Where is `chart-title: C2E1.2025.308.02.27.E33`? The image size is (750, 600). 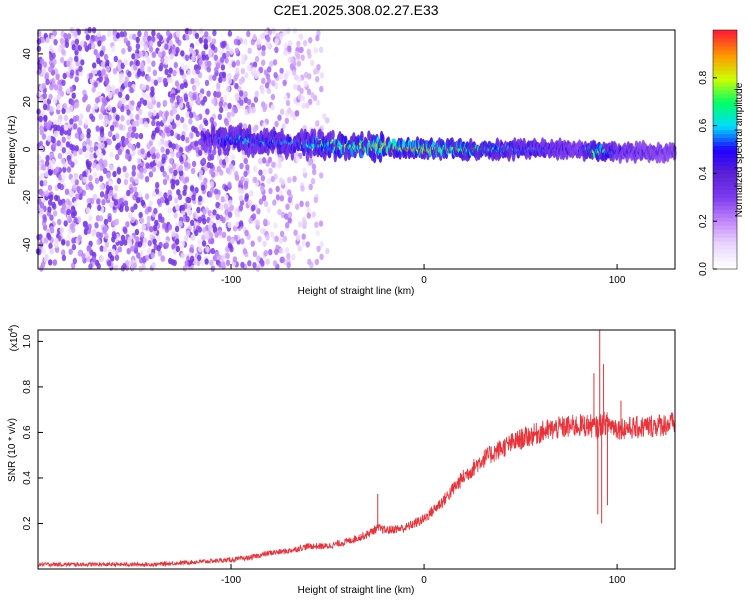
chart-title: C2E1.2025.308.02.27.E33 is located at coordinates (355, 10).